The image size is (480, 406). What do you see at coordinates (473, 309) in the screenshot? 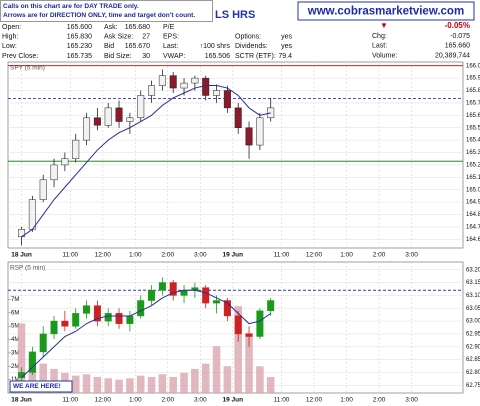
I see `y-tick-label: 63.05` at bounding box center [473, 309].